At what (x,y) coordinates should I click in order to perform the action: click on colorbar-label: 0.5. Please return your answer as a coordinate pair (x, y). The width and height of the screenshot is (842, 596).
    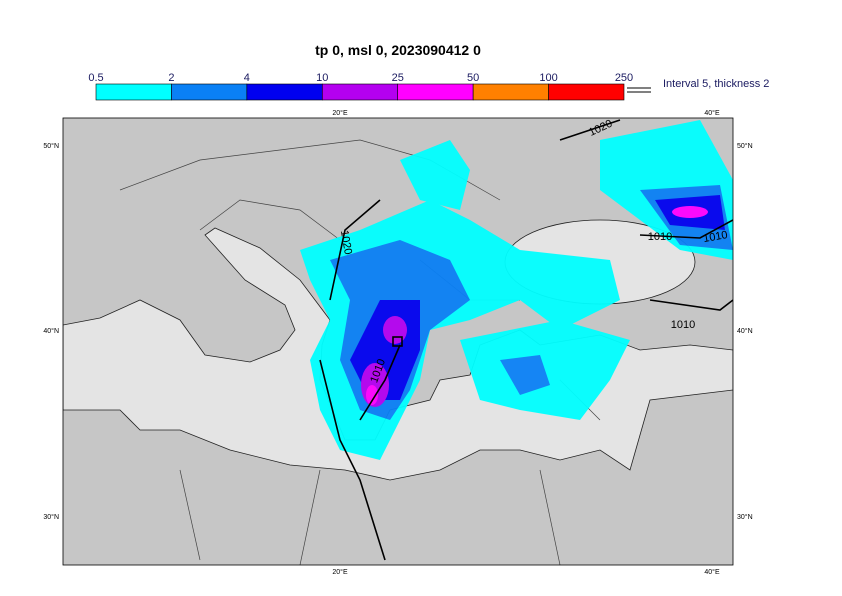
    Looking at the image, I should click on (95, 78).